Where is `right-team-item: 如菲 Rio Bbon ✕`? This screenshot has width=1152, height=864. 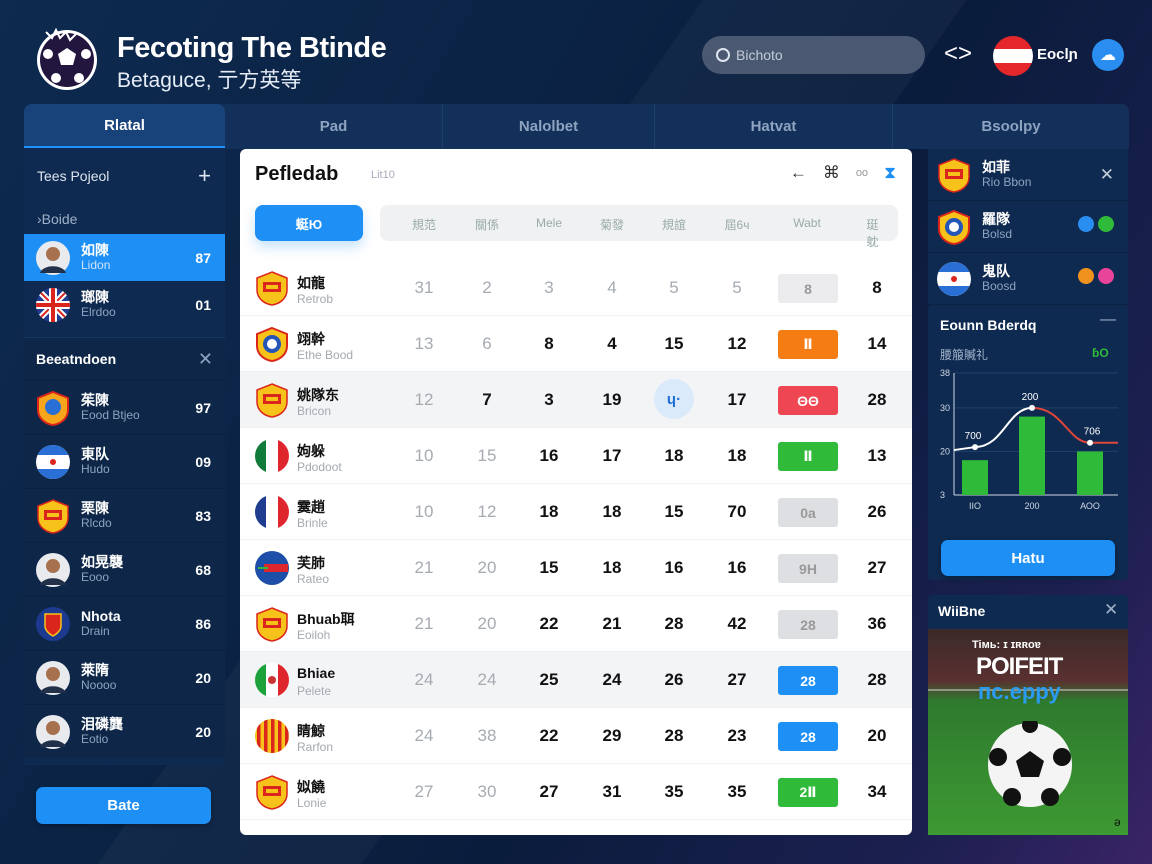 right-team-item: 如菲 Rio Bbon ✕ is located at coordinates (1028, 175).